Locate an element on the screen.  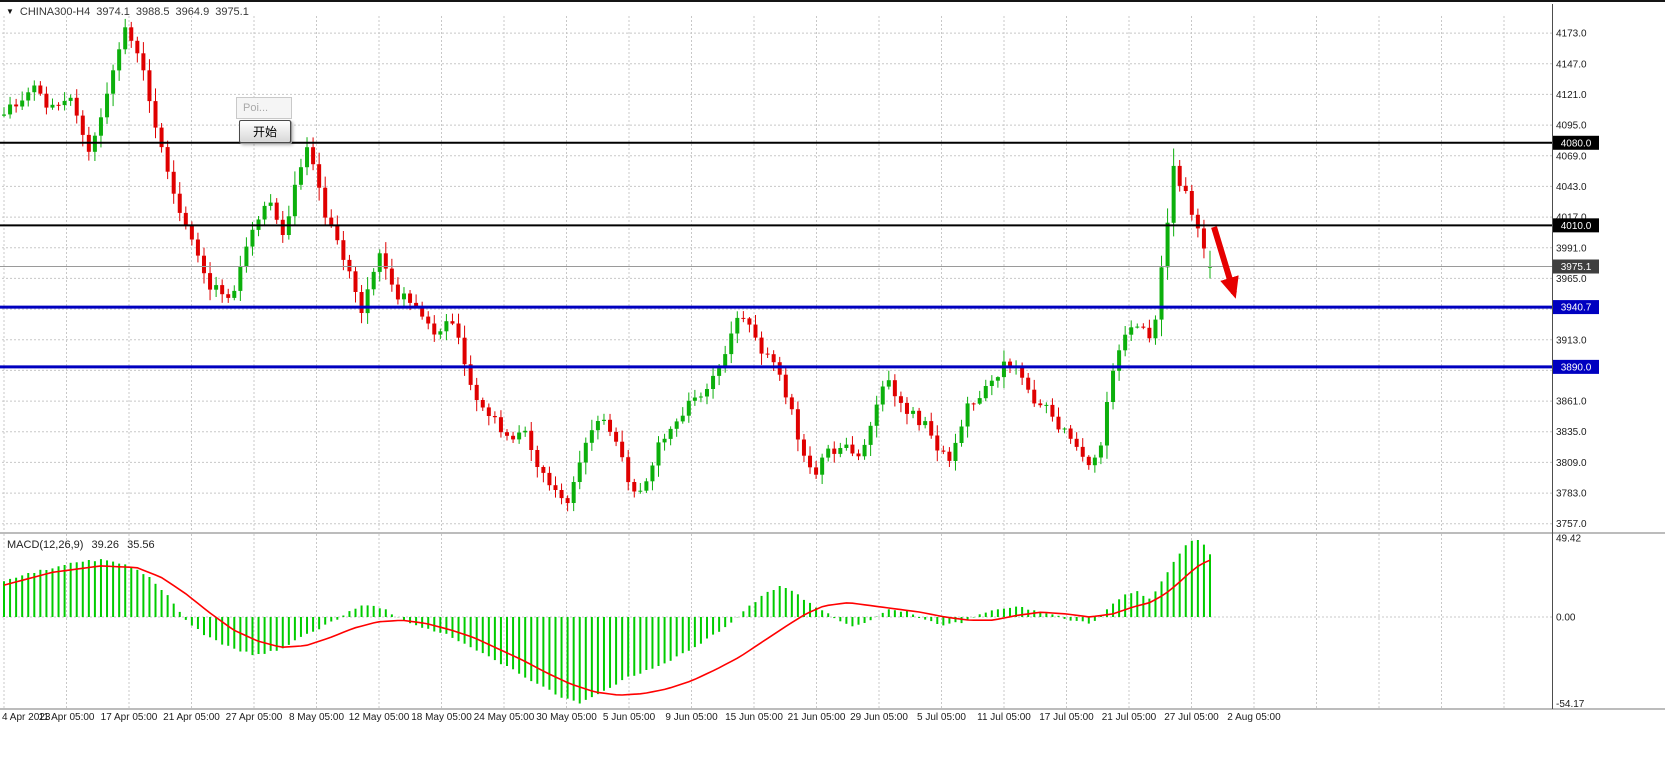
time-axis-label: 30 May 05:00 is located at coordinates (566, 717).